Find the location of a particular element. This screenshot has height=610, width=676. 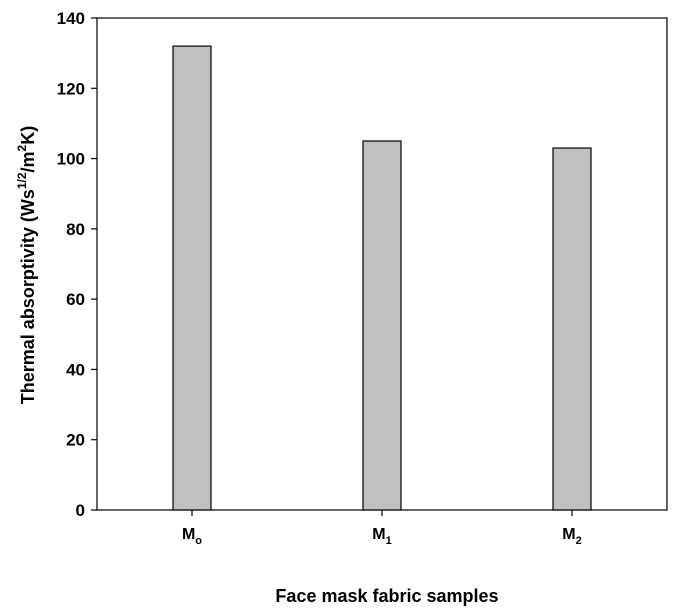

x-tick-label: Mo is located at coordinates (192, 536).